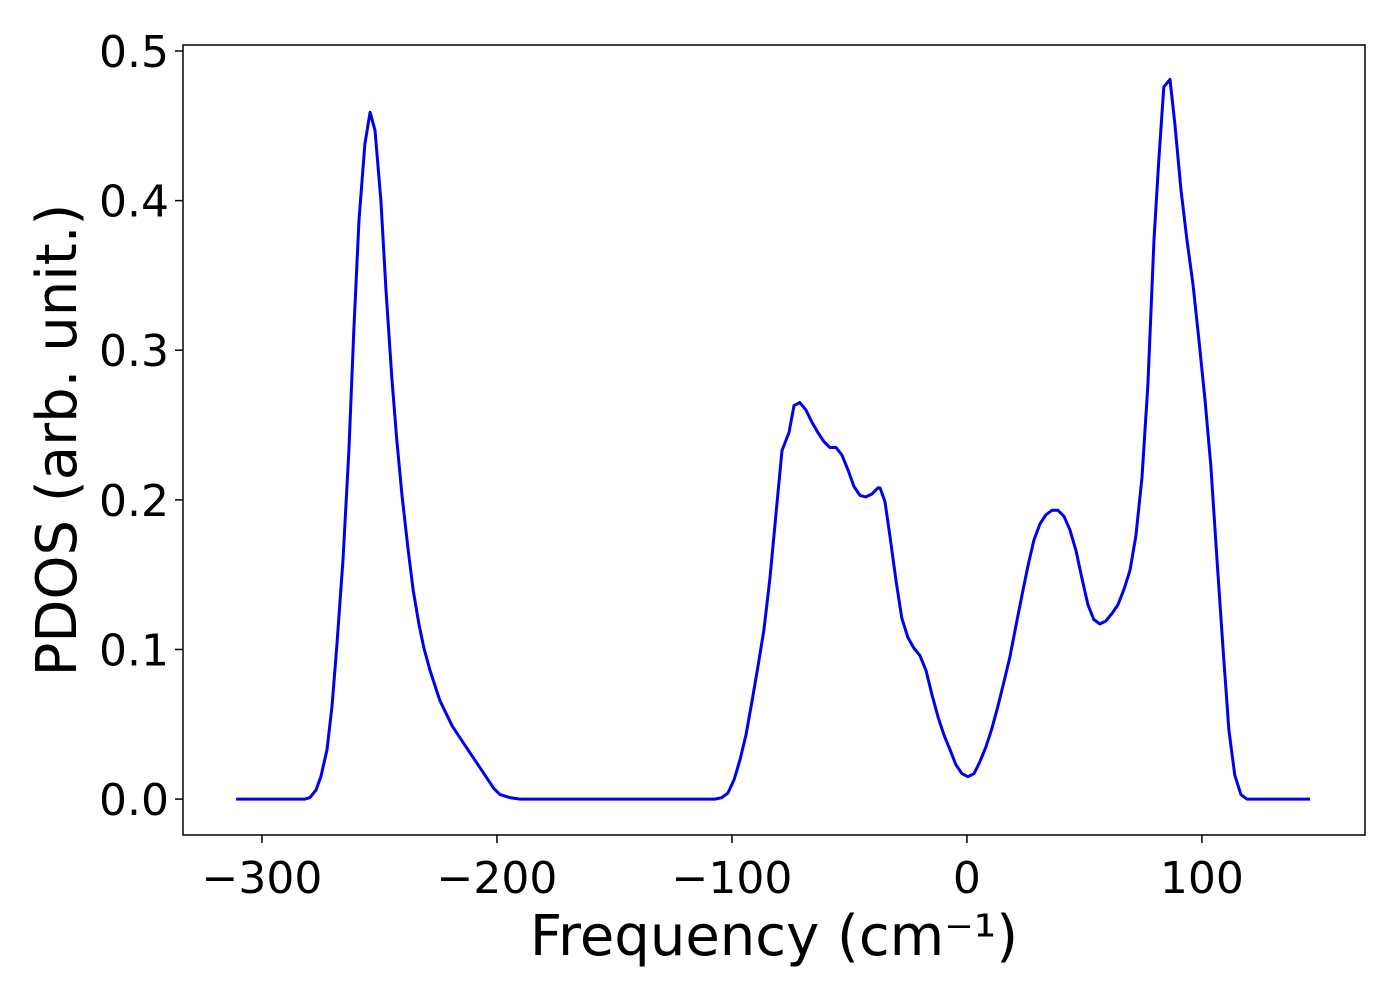 Image resolution: width=1400 pixels, height=1000 pixels. What do you see at coordinates (134, 650) in the screenshot?
I see `y-tick-label: 0.1` at bounding box center [134, 650].